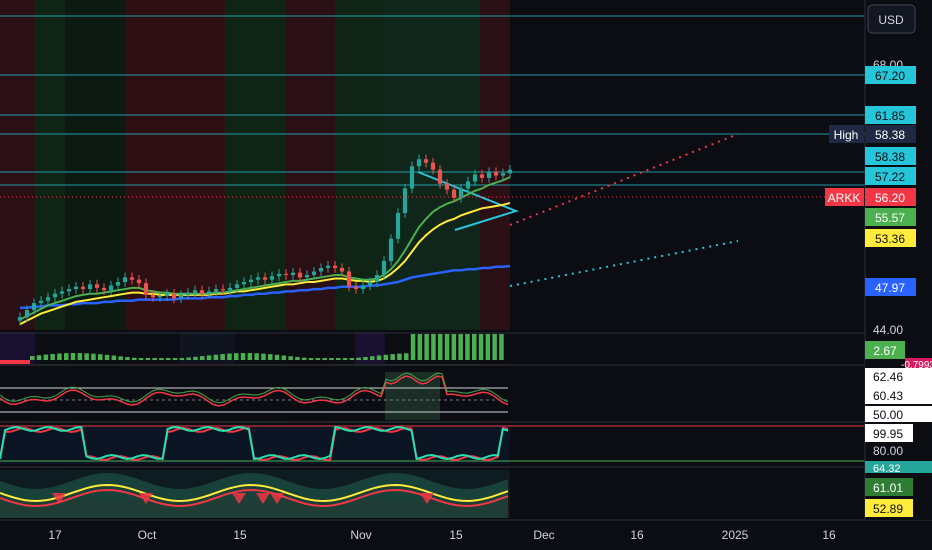  Describe the element at coordinates (890, 239) in the screenshot. I see `price-tag-ema-yellow: 53.36` at that location.